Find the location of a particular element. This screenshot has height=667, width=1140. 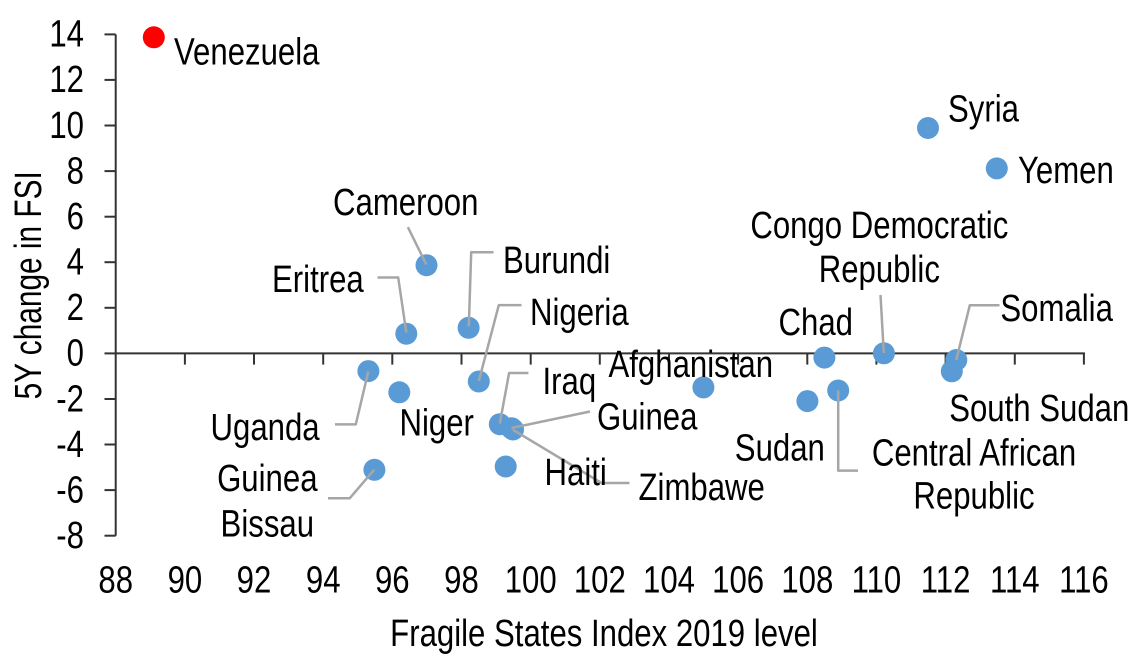

svg-text: 108 is located at coordinates (807, 581).